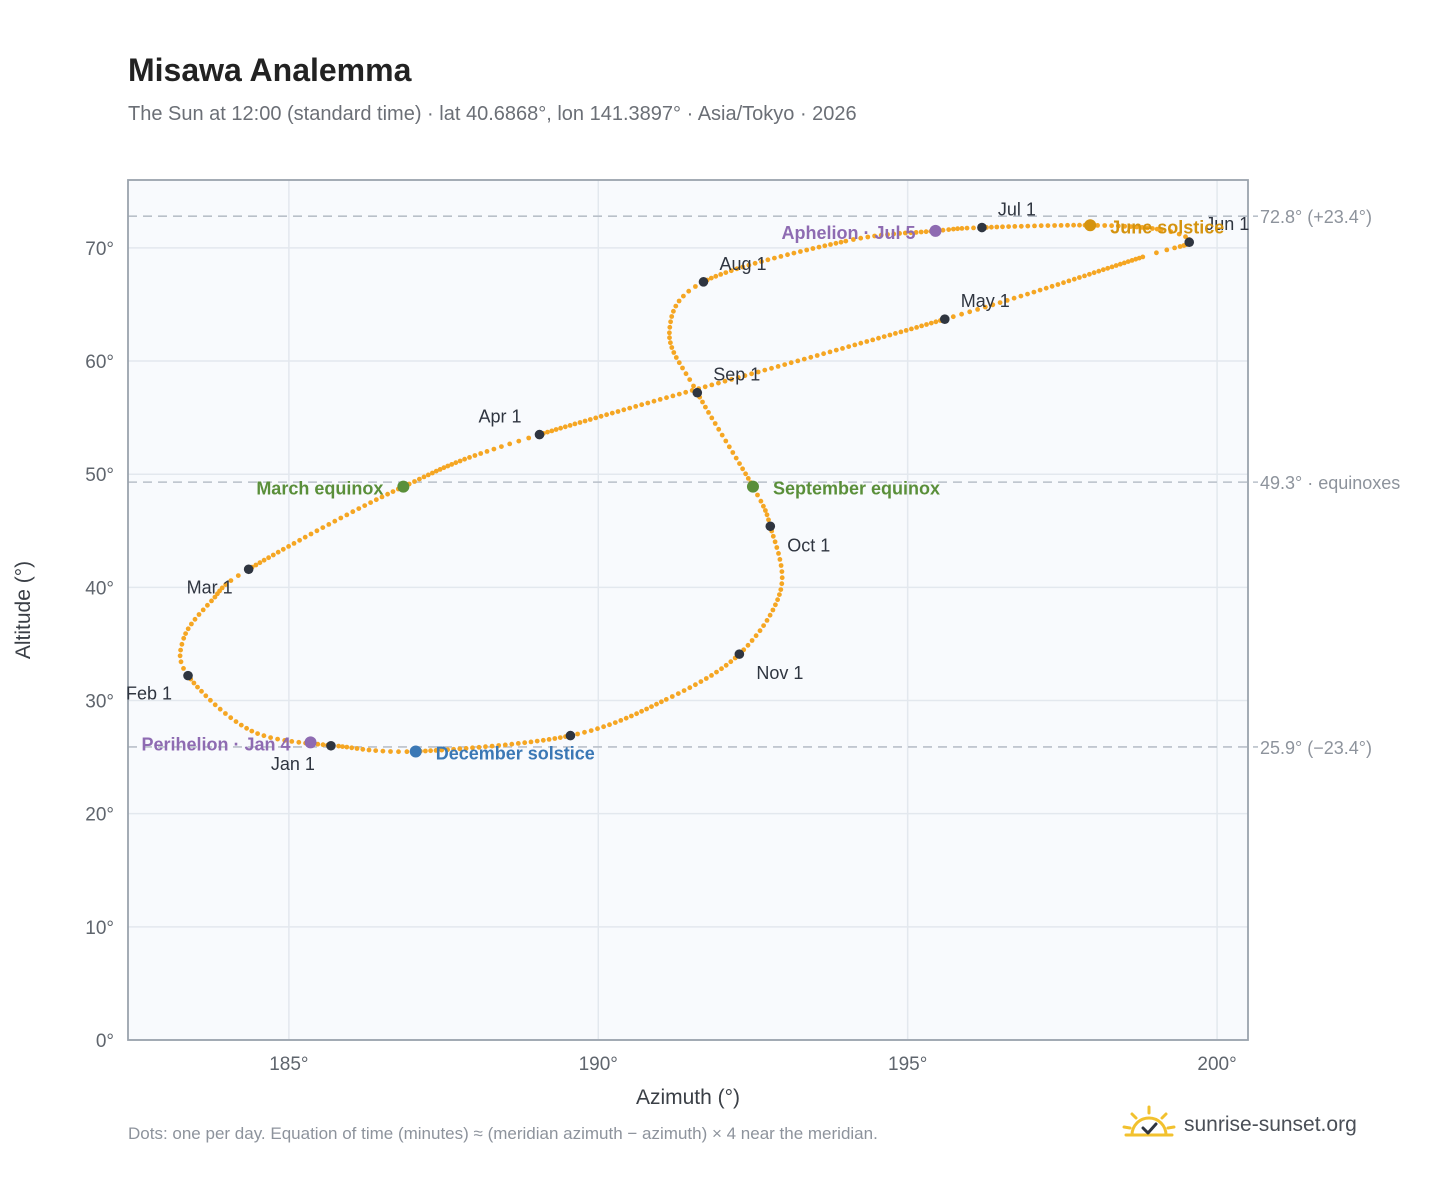  Describe the element at coordinates (99, 588) in the screenshot. I see `y-tick-label: 40°` at that location.